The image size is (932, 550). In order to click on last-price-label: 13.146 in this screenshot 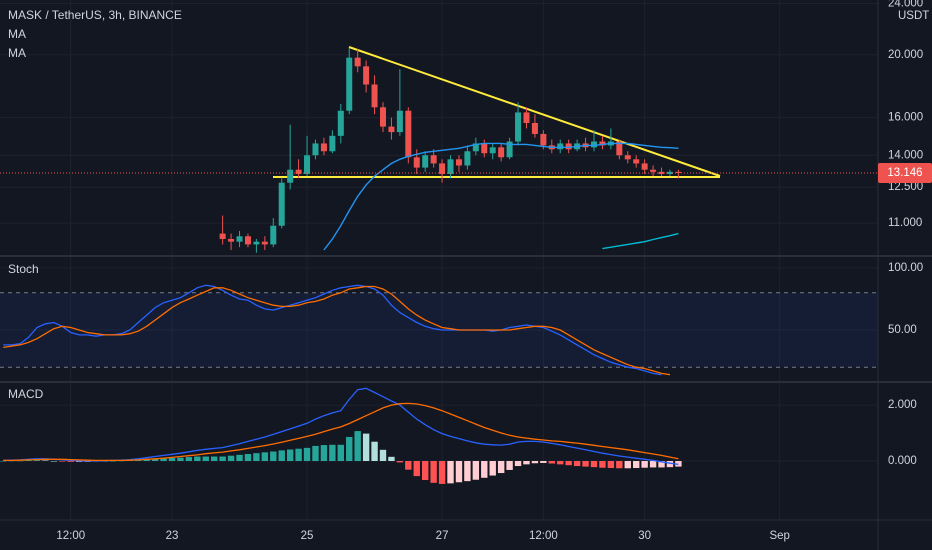, I will do `click(904, 173)`.